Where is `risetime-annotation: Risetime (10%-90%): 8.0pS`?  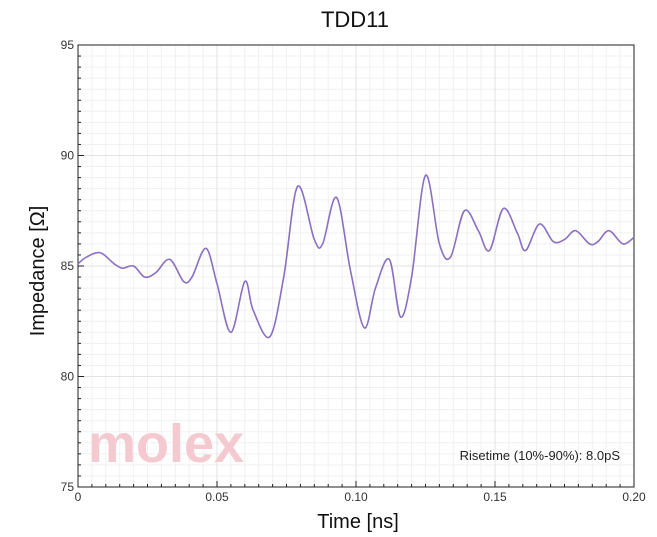
risetime-annotation: Risetime (10%-90%): 8.0pS is located at coordinates (540, 455).